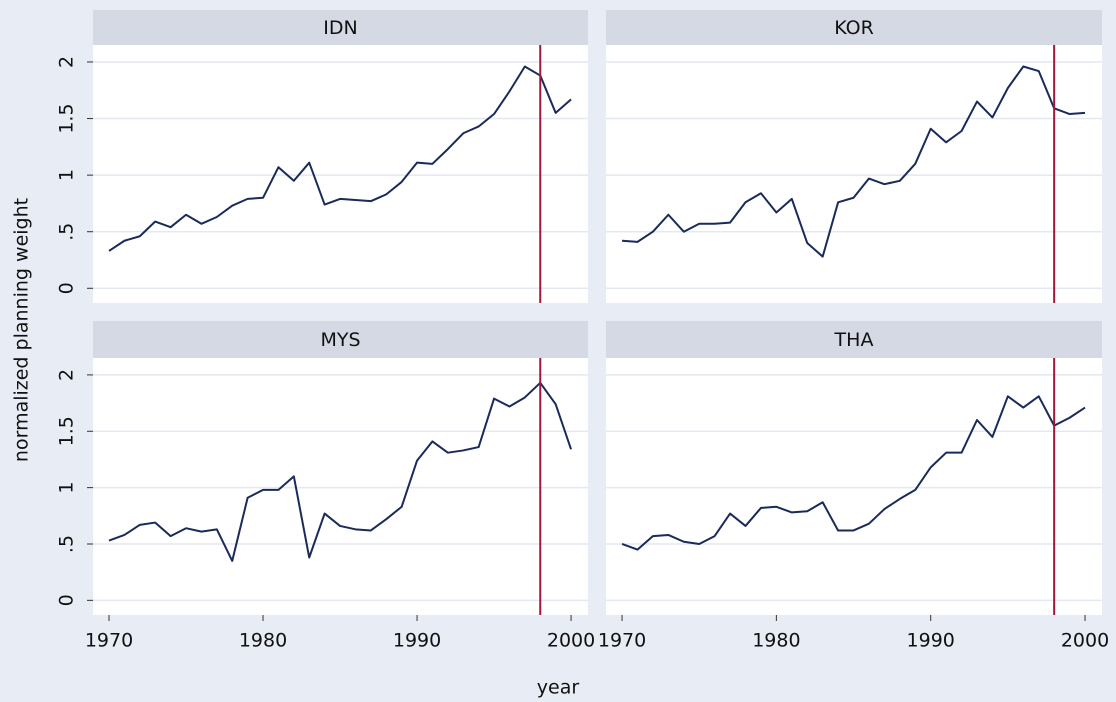 The height and width of the screenshot is (702, 1116). What do you see at coordinates (558, 688) in the screenshot?
I see `x-axis-title: year` at bounding box center [558, 688].